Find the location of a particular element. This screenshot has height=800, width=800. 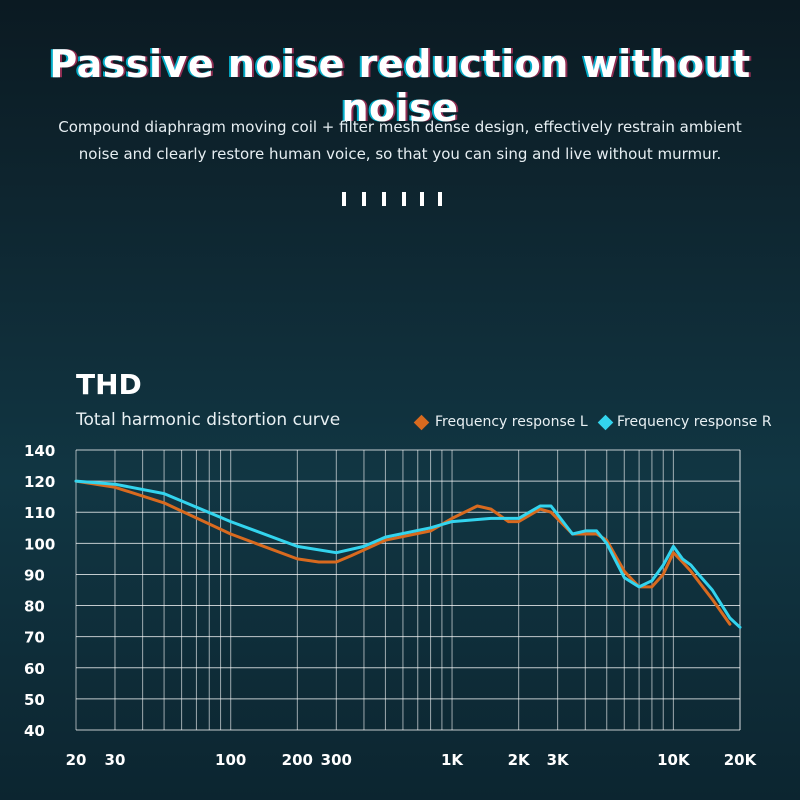

x-tick-label: 1K is located at coordinates (452, 760).